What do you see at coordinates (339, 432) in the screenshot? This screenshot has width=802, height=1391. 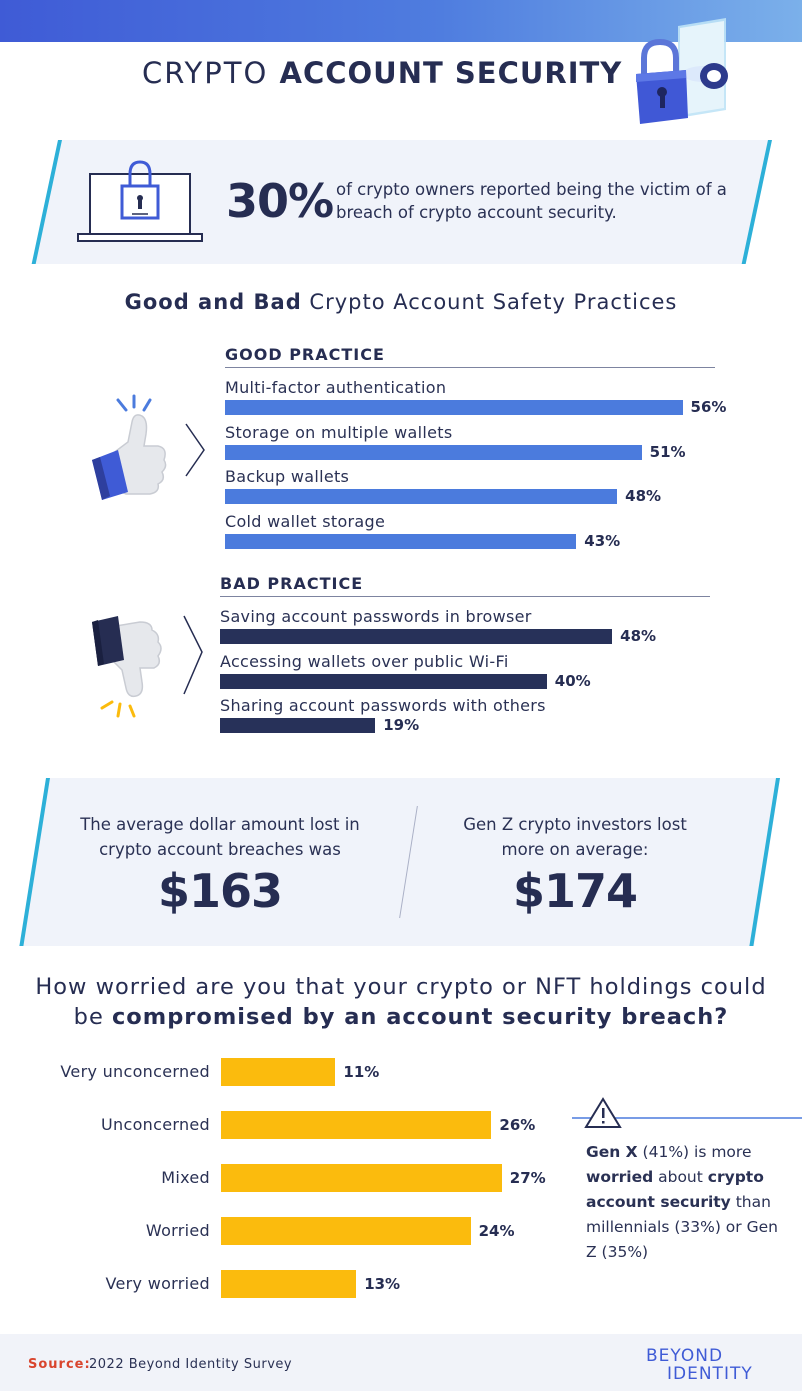 I see `bar-label: Storage on multiple wallets` at bounding box center [339, 432].